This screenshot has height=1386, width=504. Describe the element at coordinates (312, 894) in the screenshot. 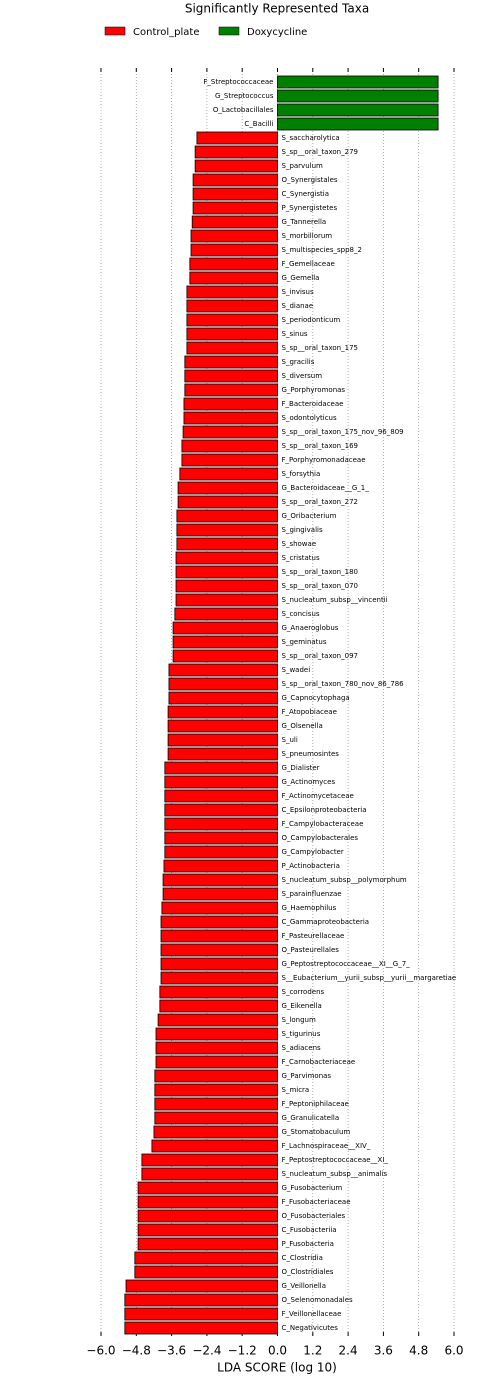

I see `category-label: S_parainfluenzae` at that location.